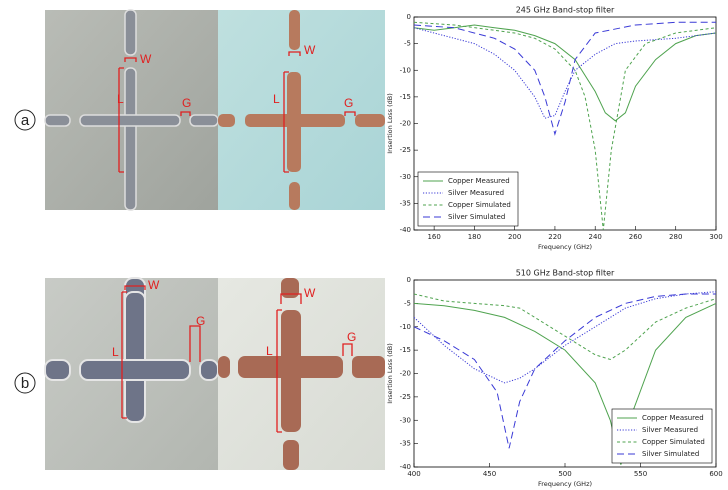 The height and width of the screenshot is (490, 728). Describe the element at coordinates (489, 474) in the screenshot. I see `x-tick-label: 450` at that location.